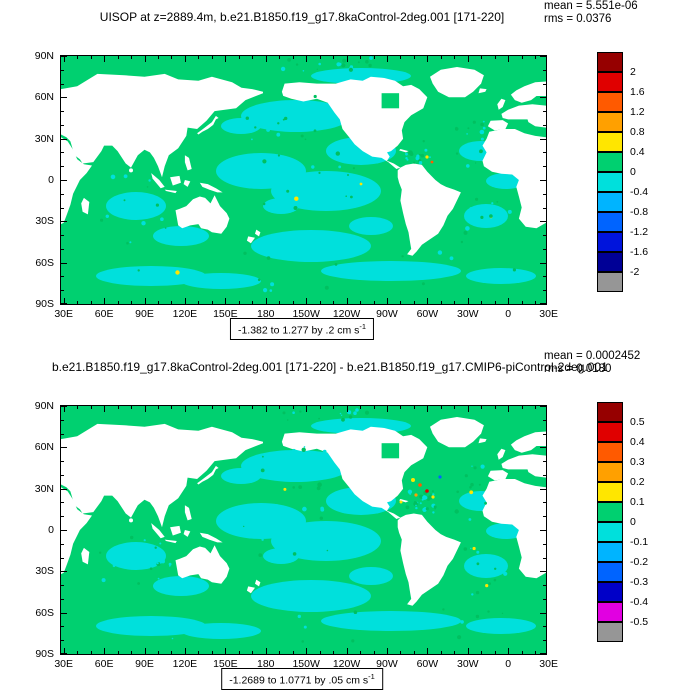 The image size is (700, 700). Describe the element at coordinates (592, 356) in the screenshot. I see `mean-label: mean = 0.0002452` at that location.